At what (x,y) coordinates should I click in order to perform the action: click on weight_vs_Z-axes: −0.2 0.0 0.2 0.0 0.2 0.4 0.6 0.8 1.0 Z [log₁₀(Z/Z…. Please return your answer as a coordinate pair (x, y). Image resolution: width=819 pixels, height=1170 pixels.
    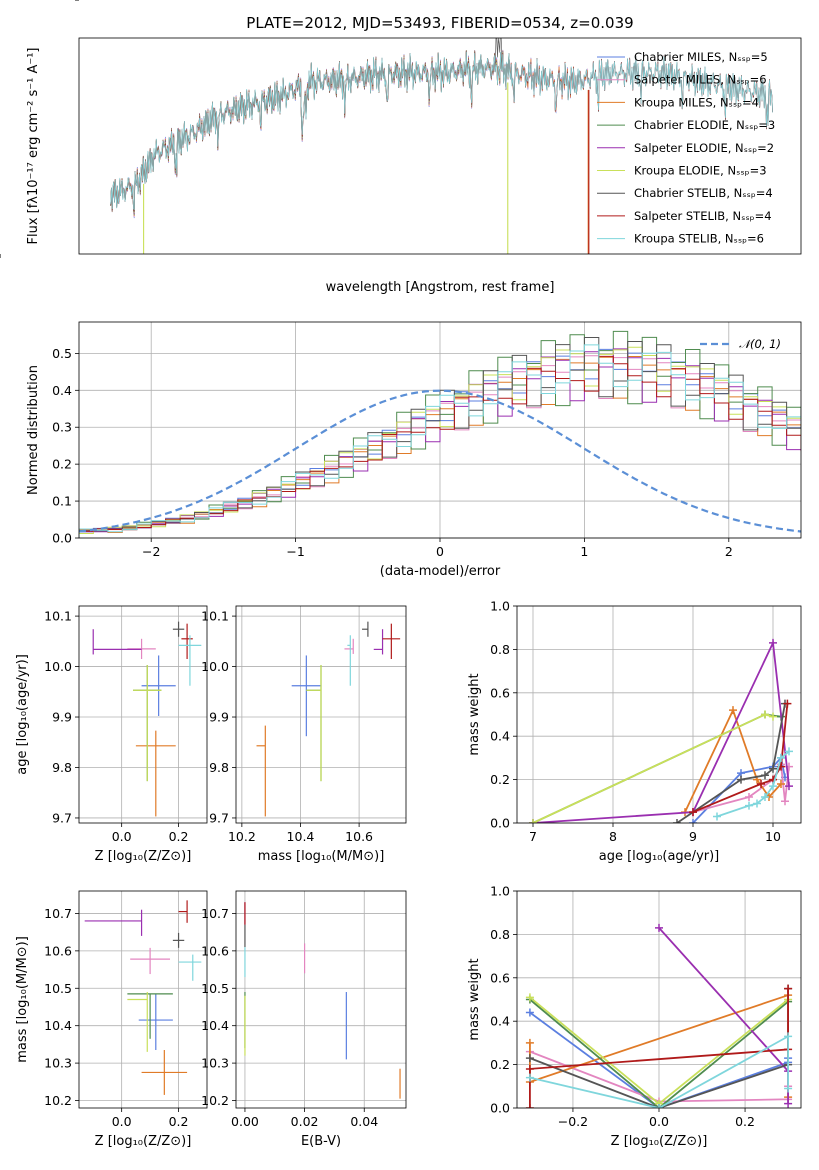
    Looking at the image, I should click on (634, 1016).